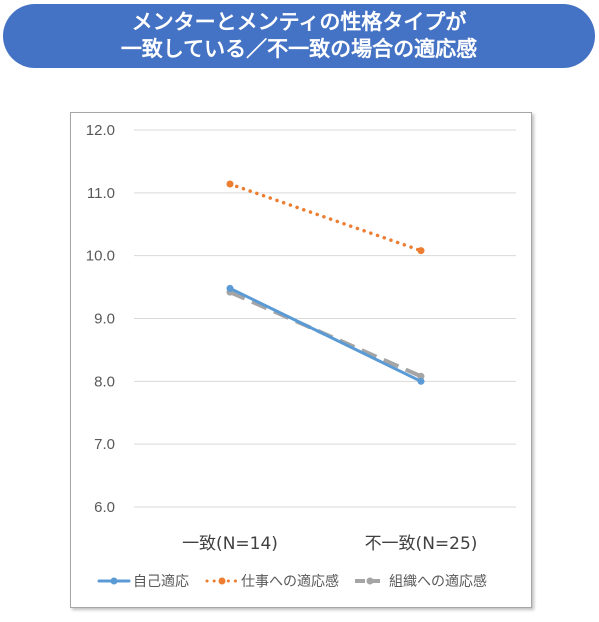 The height and width of the screenshot is (622, 599). I want to click on y-tick-label: 8.0, so click(104, 381).